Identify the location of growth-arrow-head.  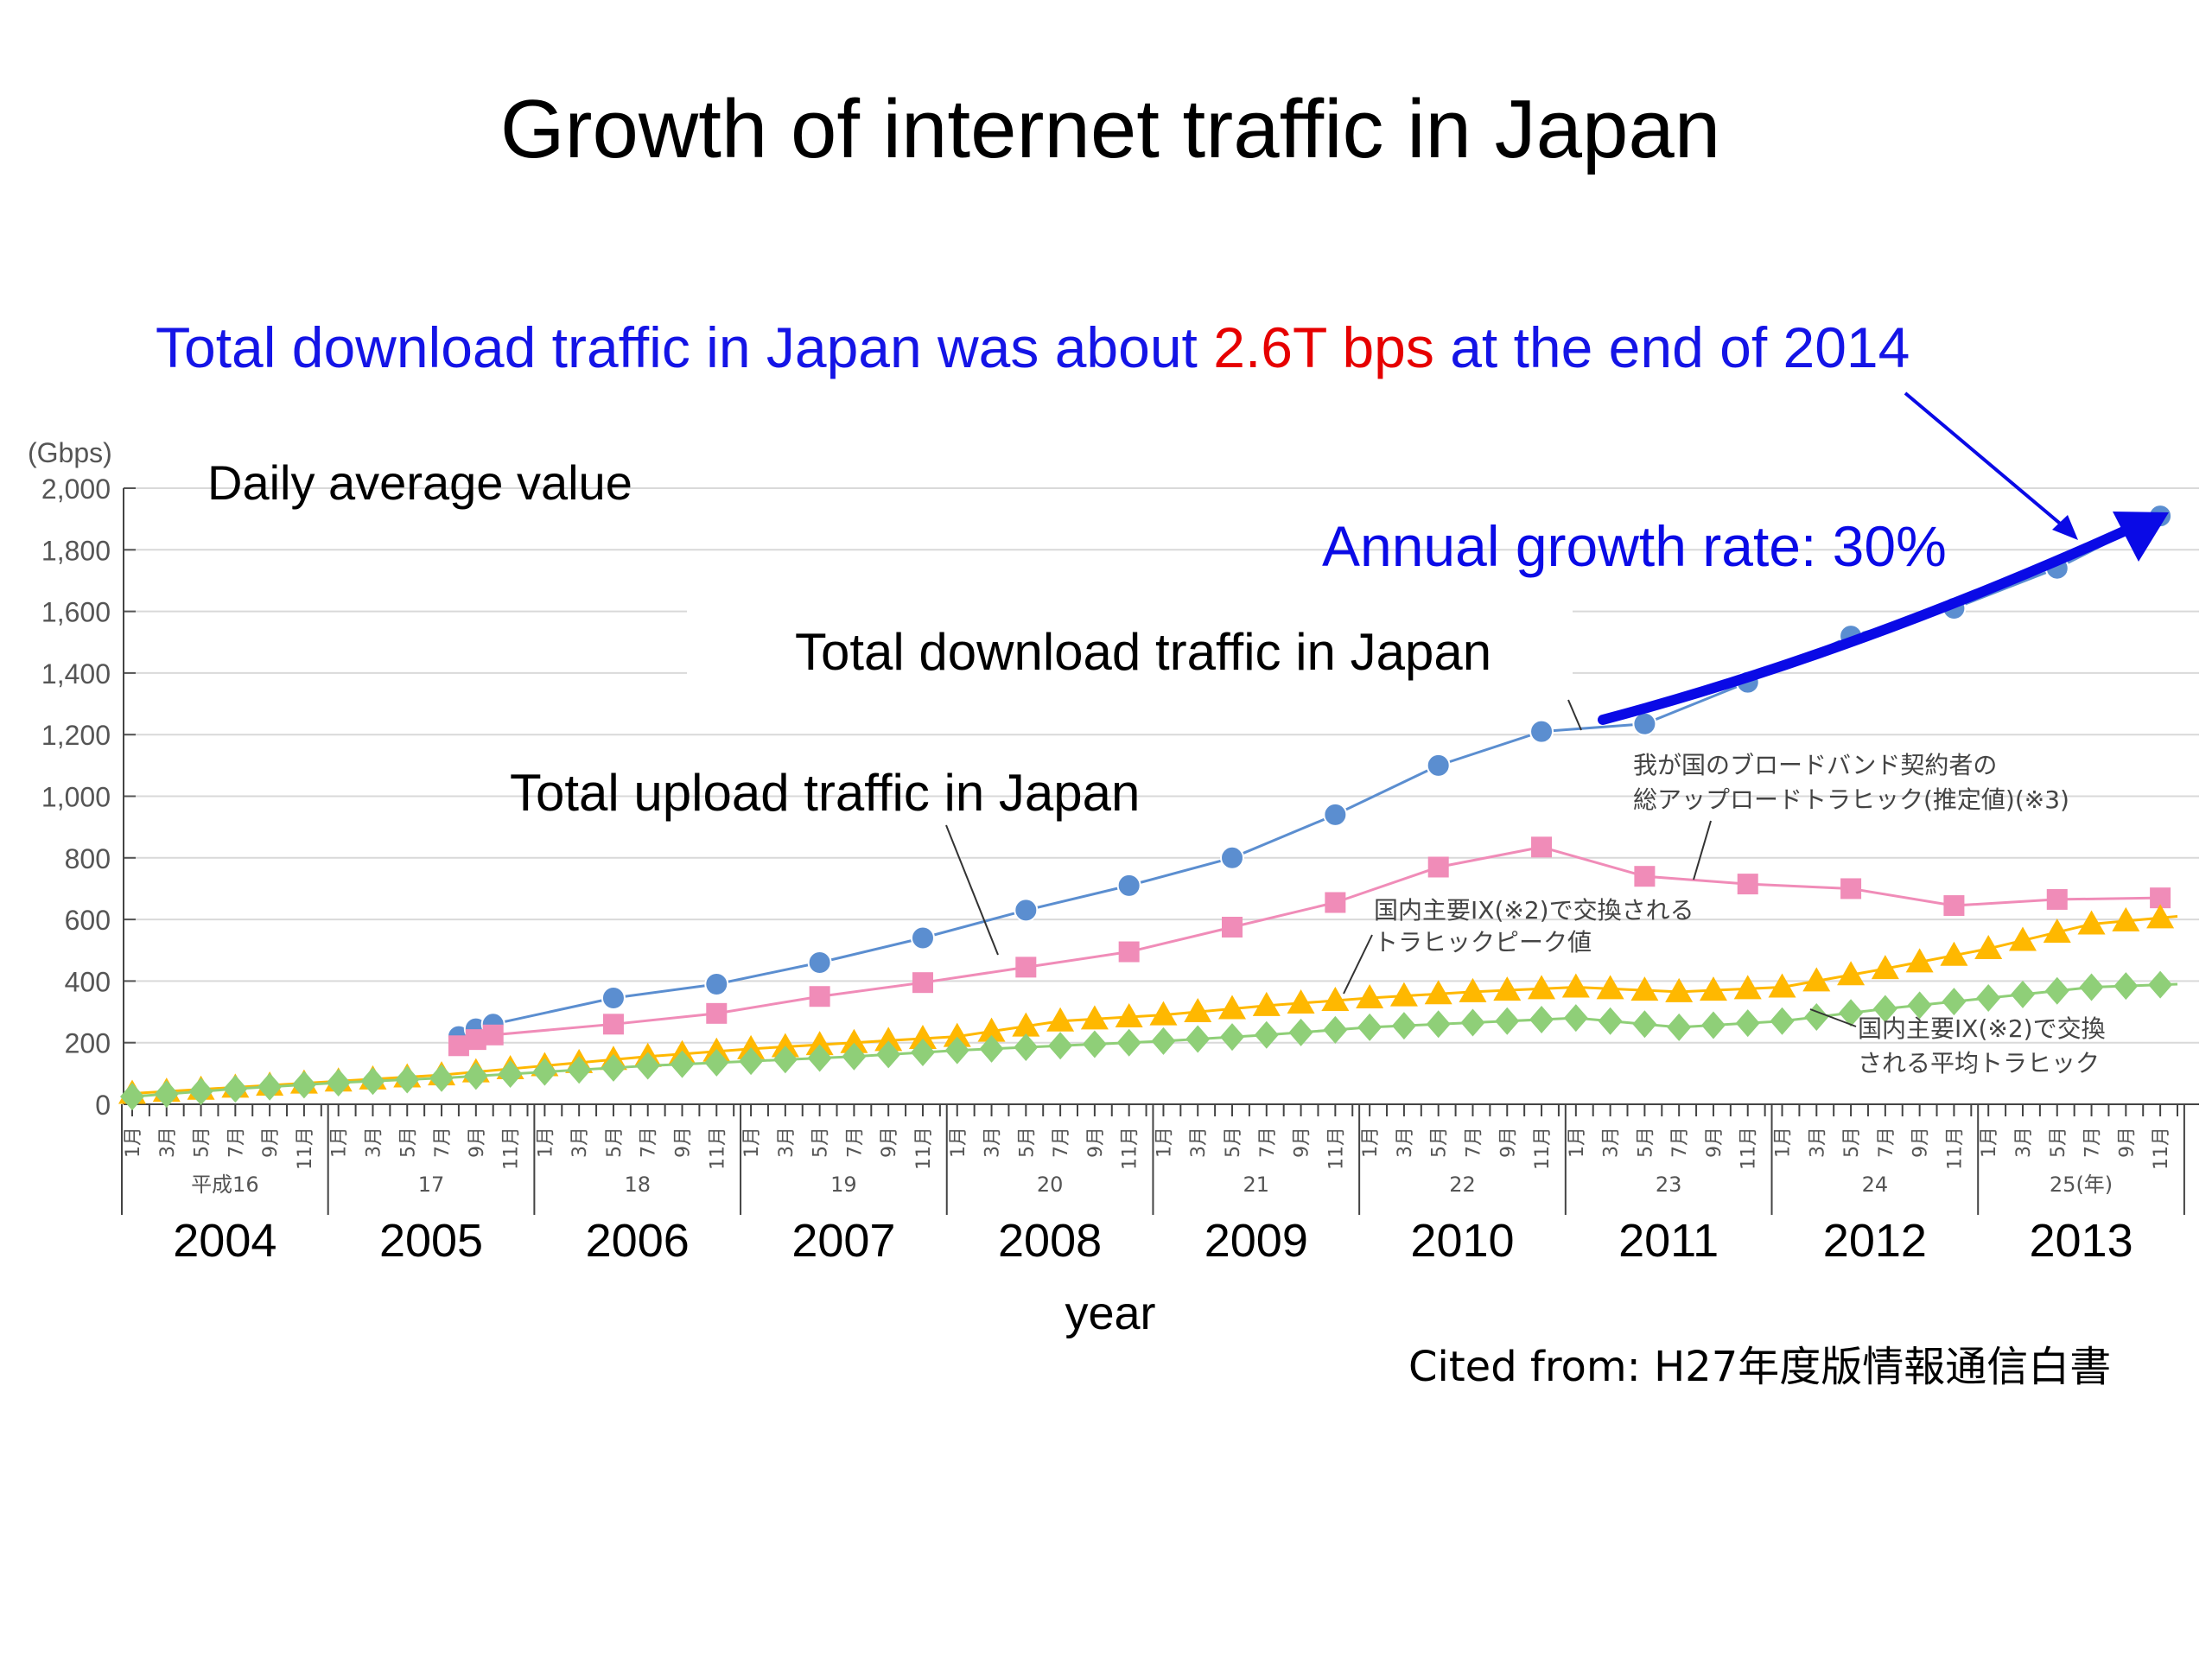
(2141, 537).